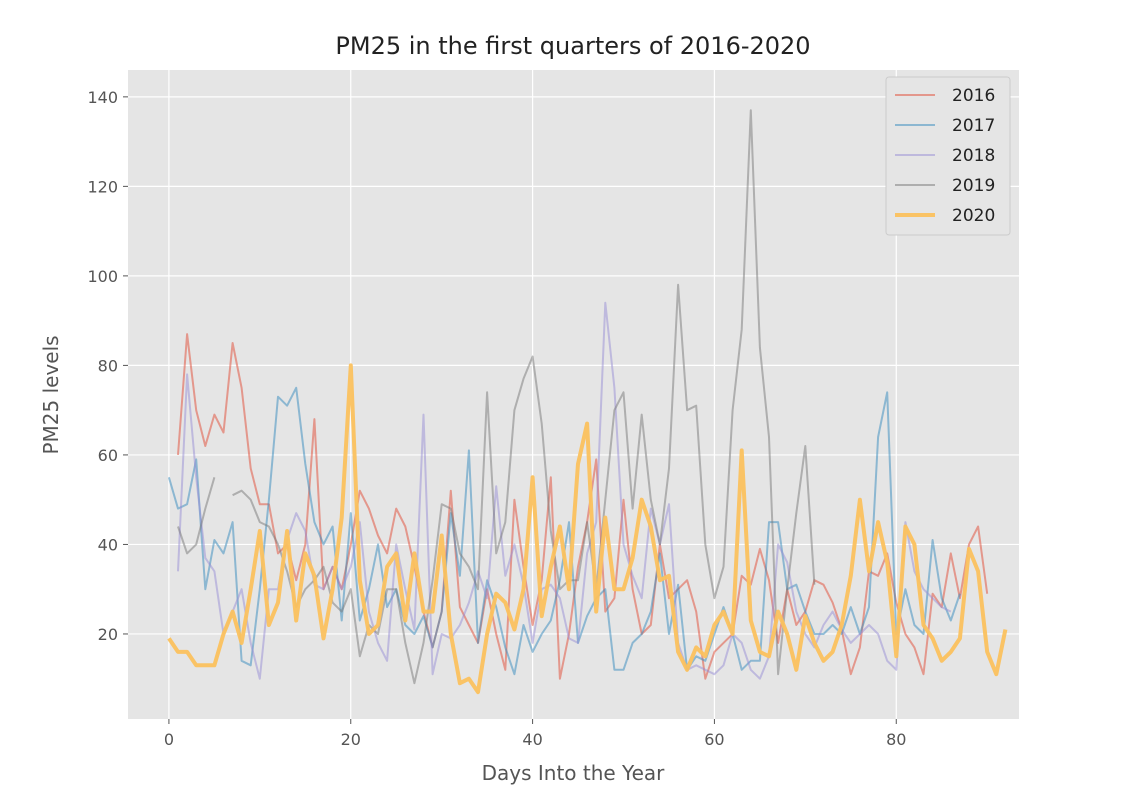 The image size is (1134, 804). I want to click on legend-box, so click(948, 156).